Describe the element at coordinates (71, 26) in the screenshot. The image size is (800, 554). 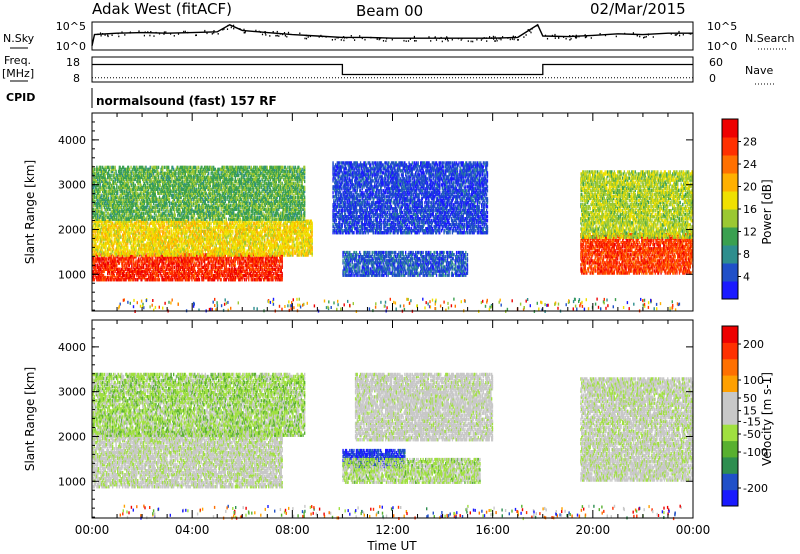
I see `noise-ytick-top: 10^5` at that location.